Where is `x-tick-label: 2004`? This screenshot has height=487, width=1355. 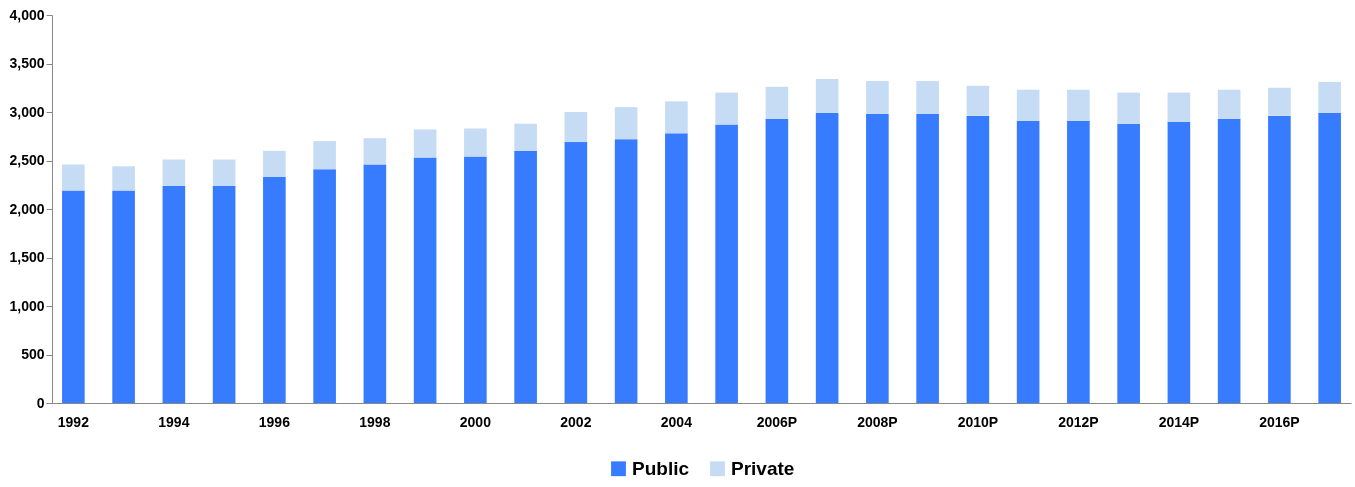 x-tick-label: 2004 is located at coordinates (676, 421).